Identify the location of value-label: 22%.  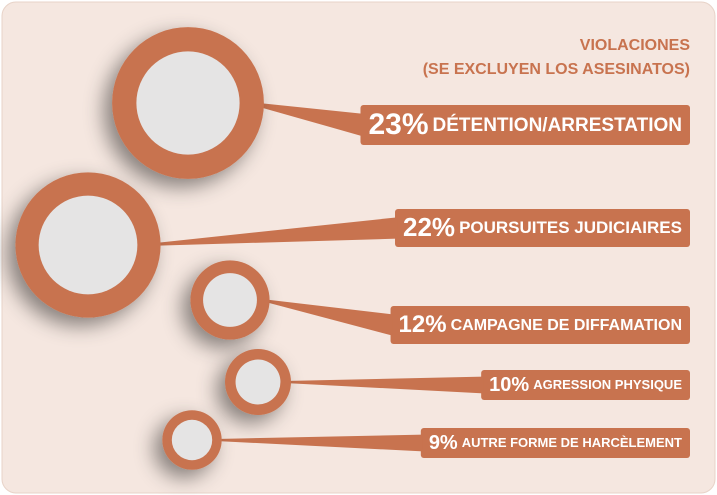
(429, 227).